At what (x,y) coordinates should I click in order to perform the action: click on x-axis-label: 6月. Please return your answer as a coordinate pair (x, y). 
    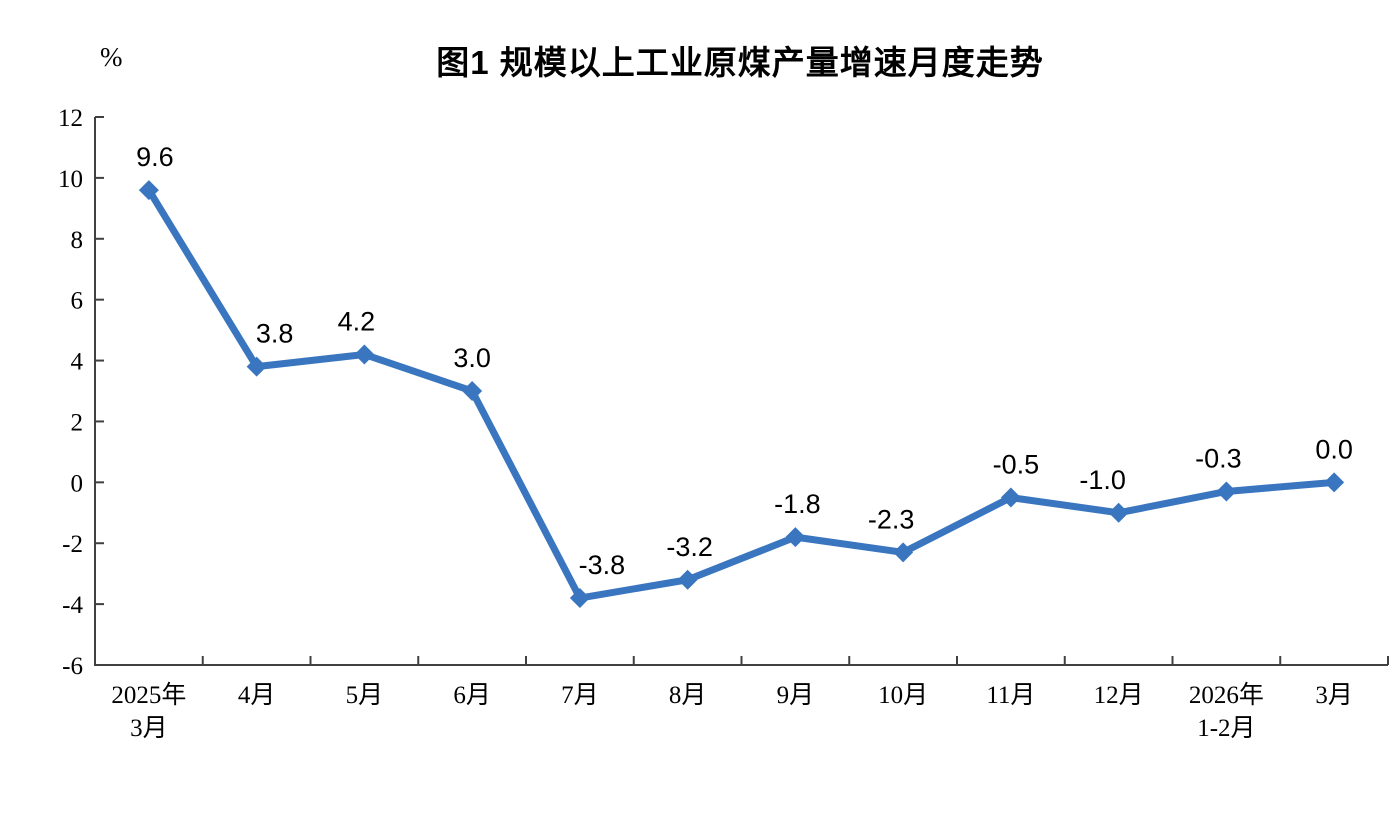
    Looking at the image, I should click on (472, 695).